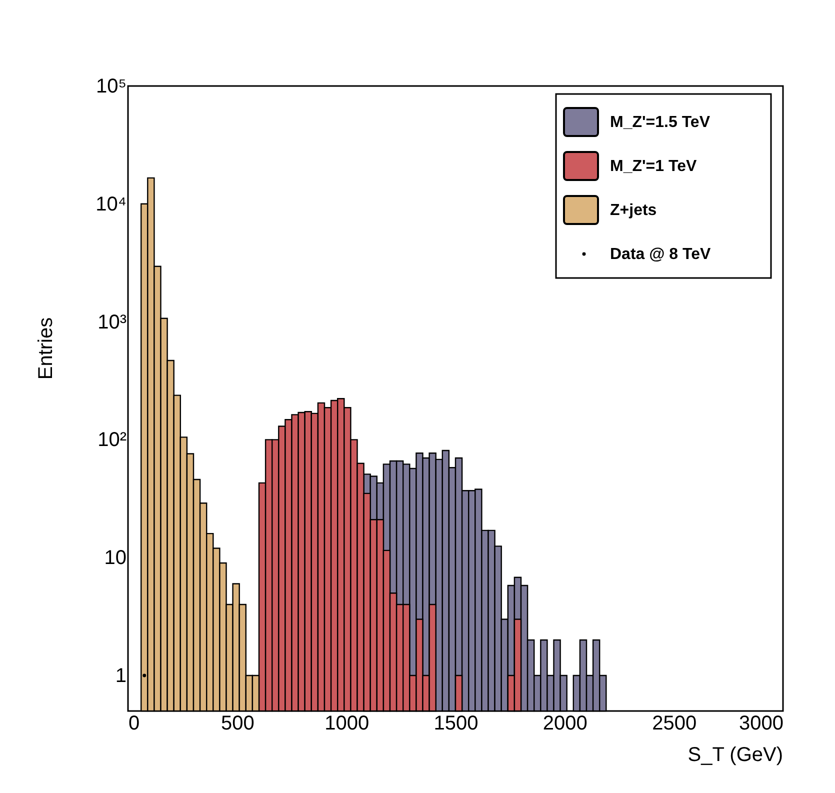  What do you see at coordinates (735, 755) in the screenshot?
I see `x-axis-title: S_T (GeV)` at bounding box center [735, 755].